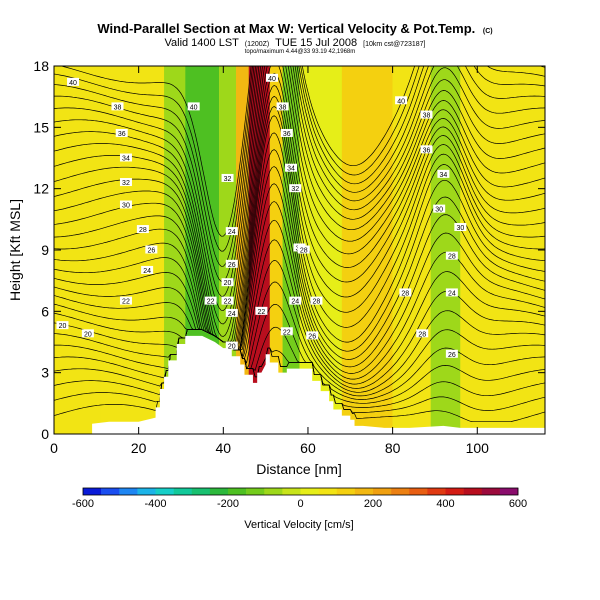  Describe the element at coordinates (41, 66) in the screenshot. I see `y-tick-label-6: 18` at that location.